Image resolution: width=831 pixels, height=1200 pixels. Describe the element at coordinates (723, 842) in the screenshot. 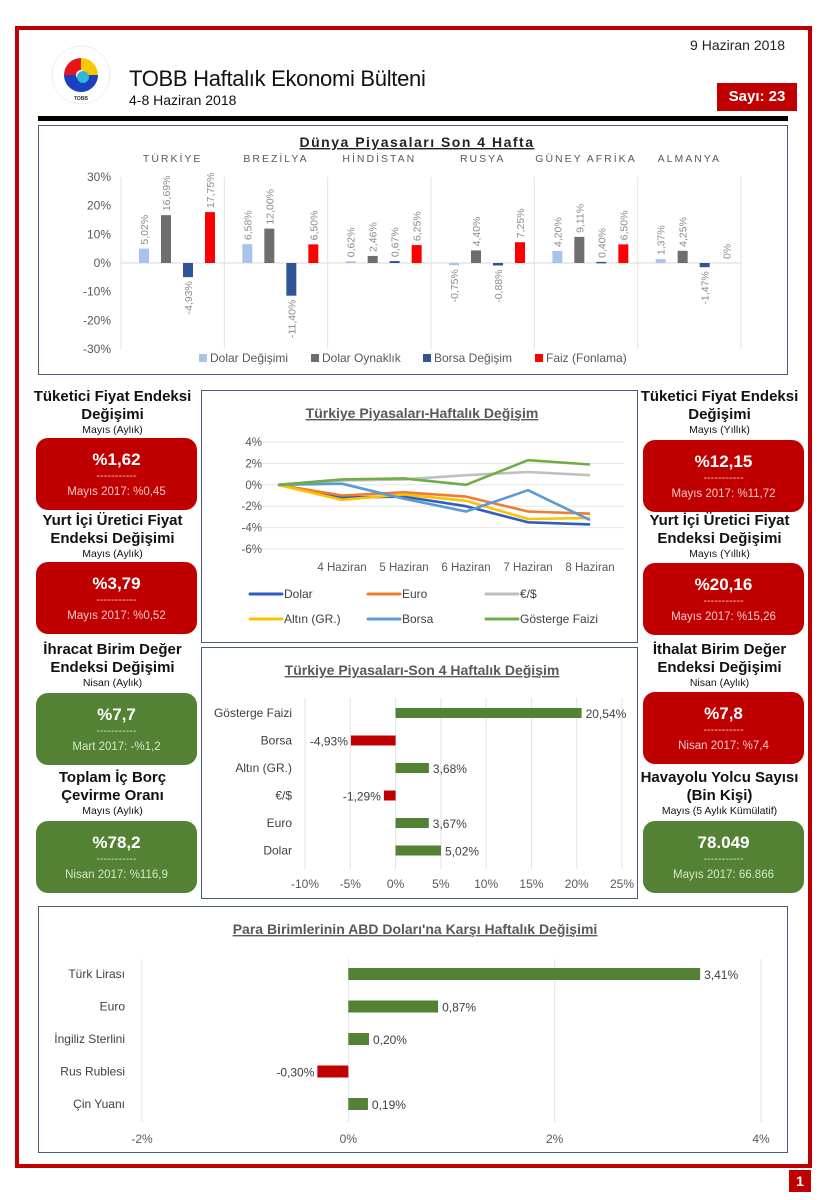

I see `kpi-value: 78.049` at that location.